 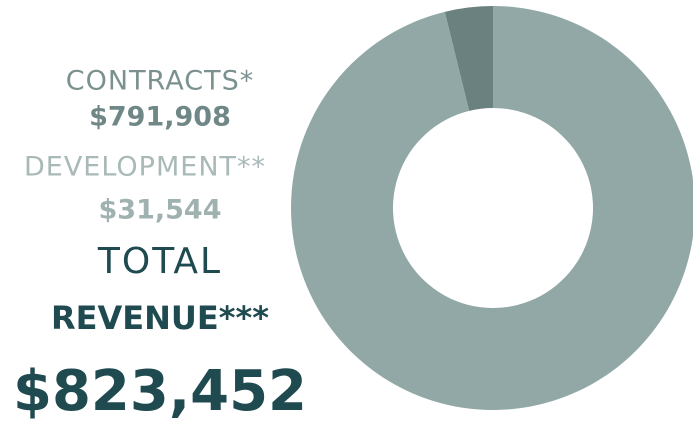 What do you see at coordinates (159, 261) in the screenshot?
I see `total-heading: TOTAL` at bounding box center [159, 261].